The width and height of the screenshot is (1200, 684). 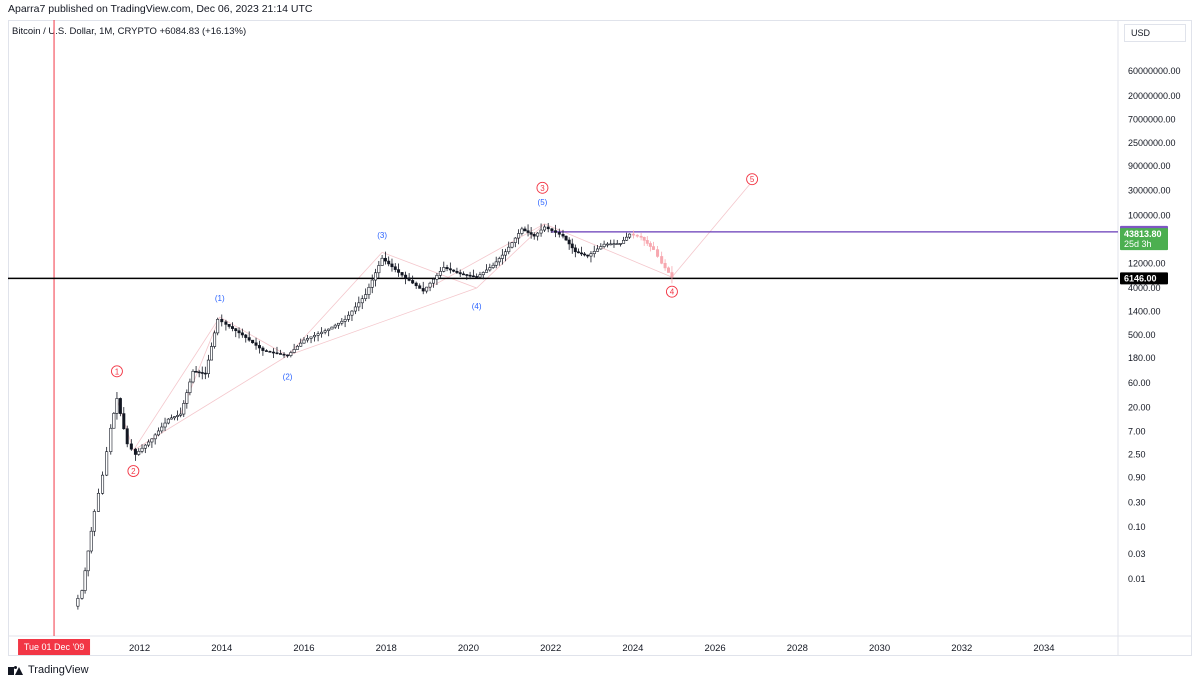 What do you see at coordinates (1152, 120) in the screenshot?
I see `y-tick-label: 7000000.00` at bounding box center [1152, 120].